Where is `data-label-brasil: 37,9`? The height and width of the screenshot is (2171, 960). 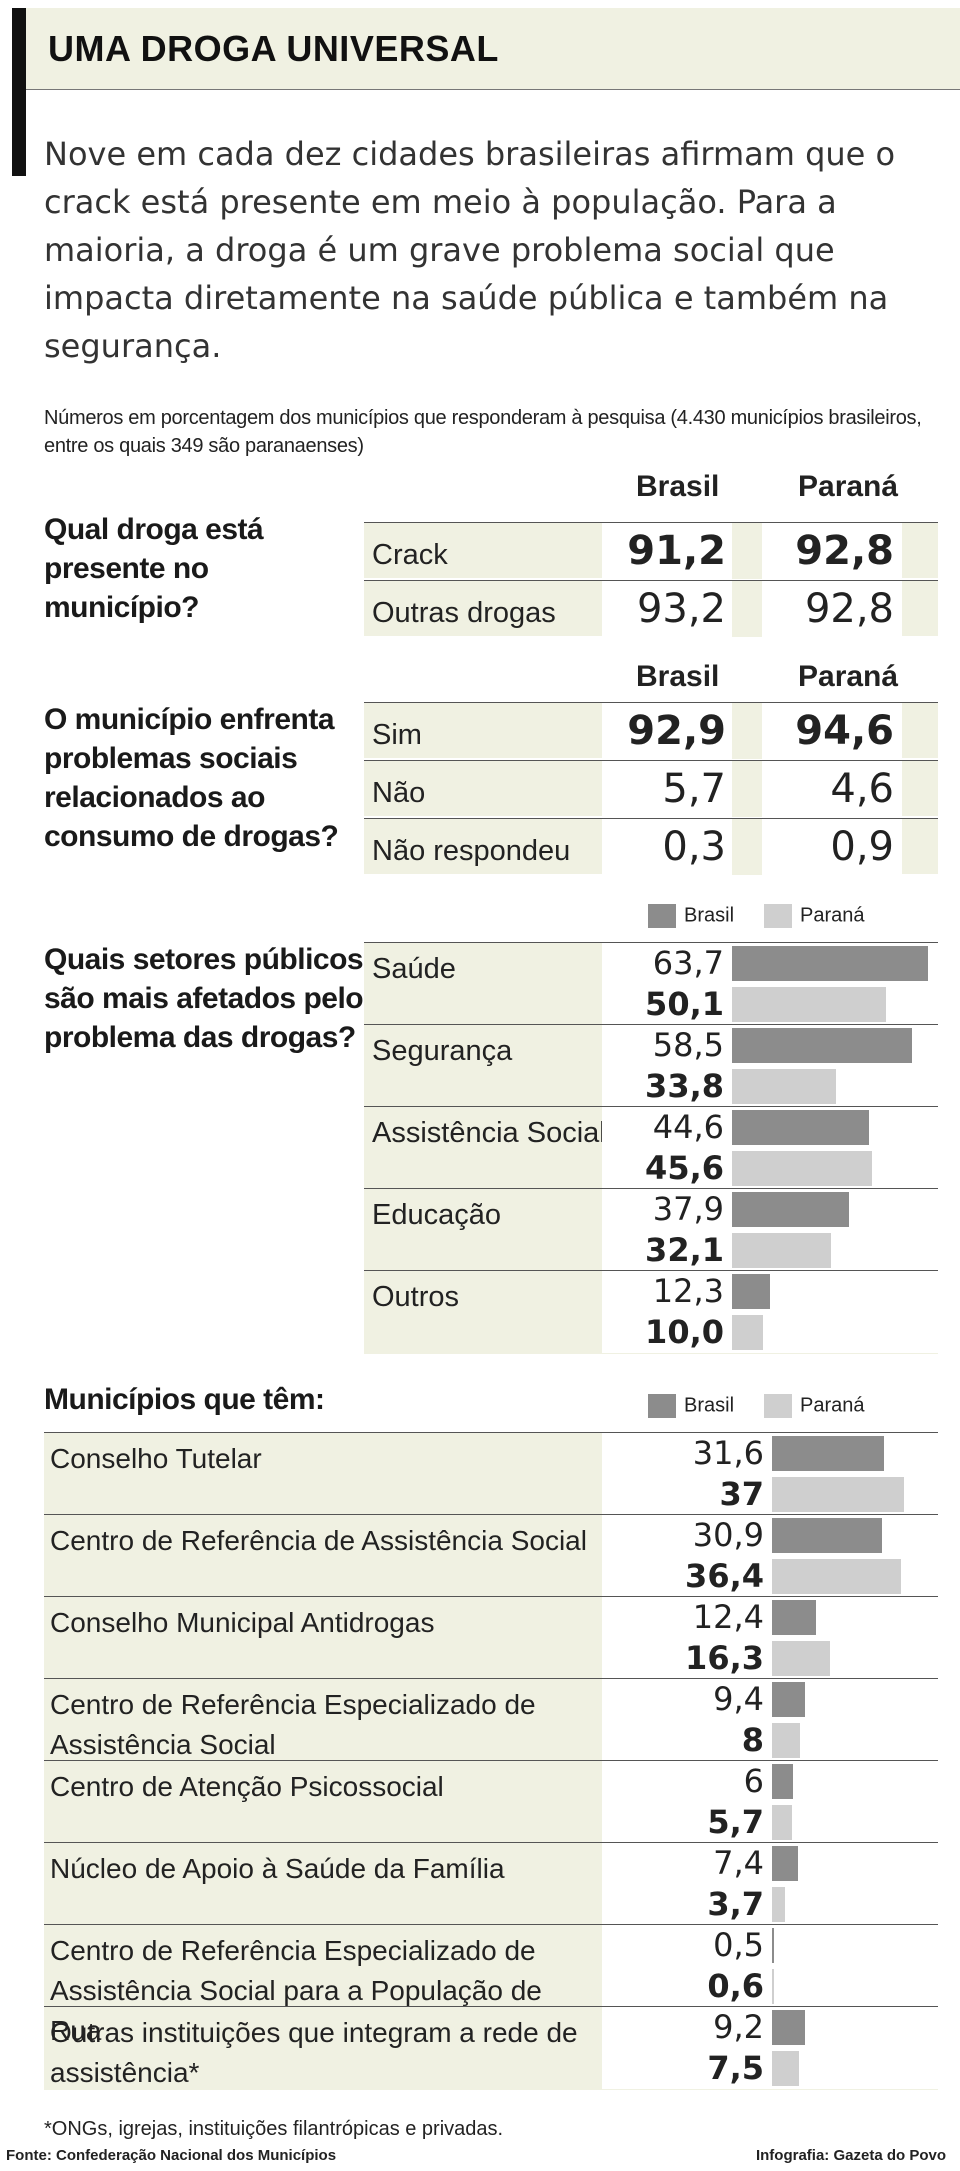
data-label-brasil: 37,9 is located at coordinates (666, 1209).